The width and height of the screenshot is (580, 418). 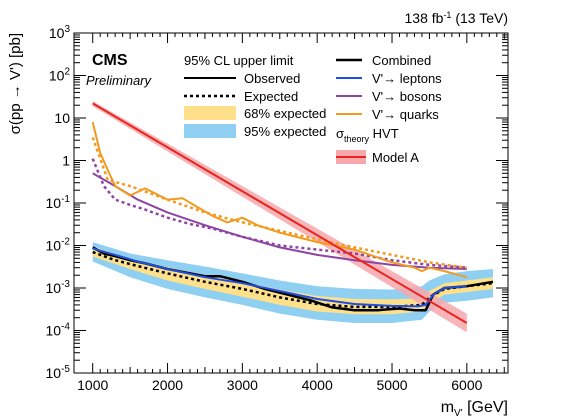 I want to click on preliminary-label: Preliminary, so click(x=119, y=80).